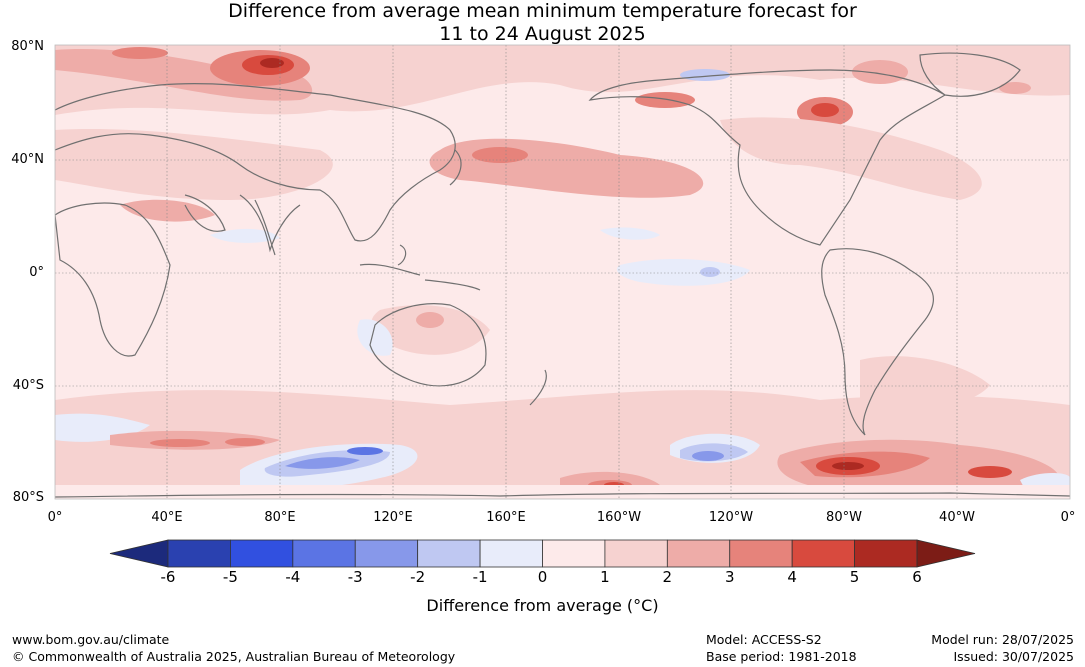 This screenshot has width=1085, height=667. I want to click on colorbar-tick-label: -3, so click(355, 577).